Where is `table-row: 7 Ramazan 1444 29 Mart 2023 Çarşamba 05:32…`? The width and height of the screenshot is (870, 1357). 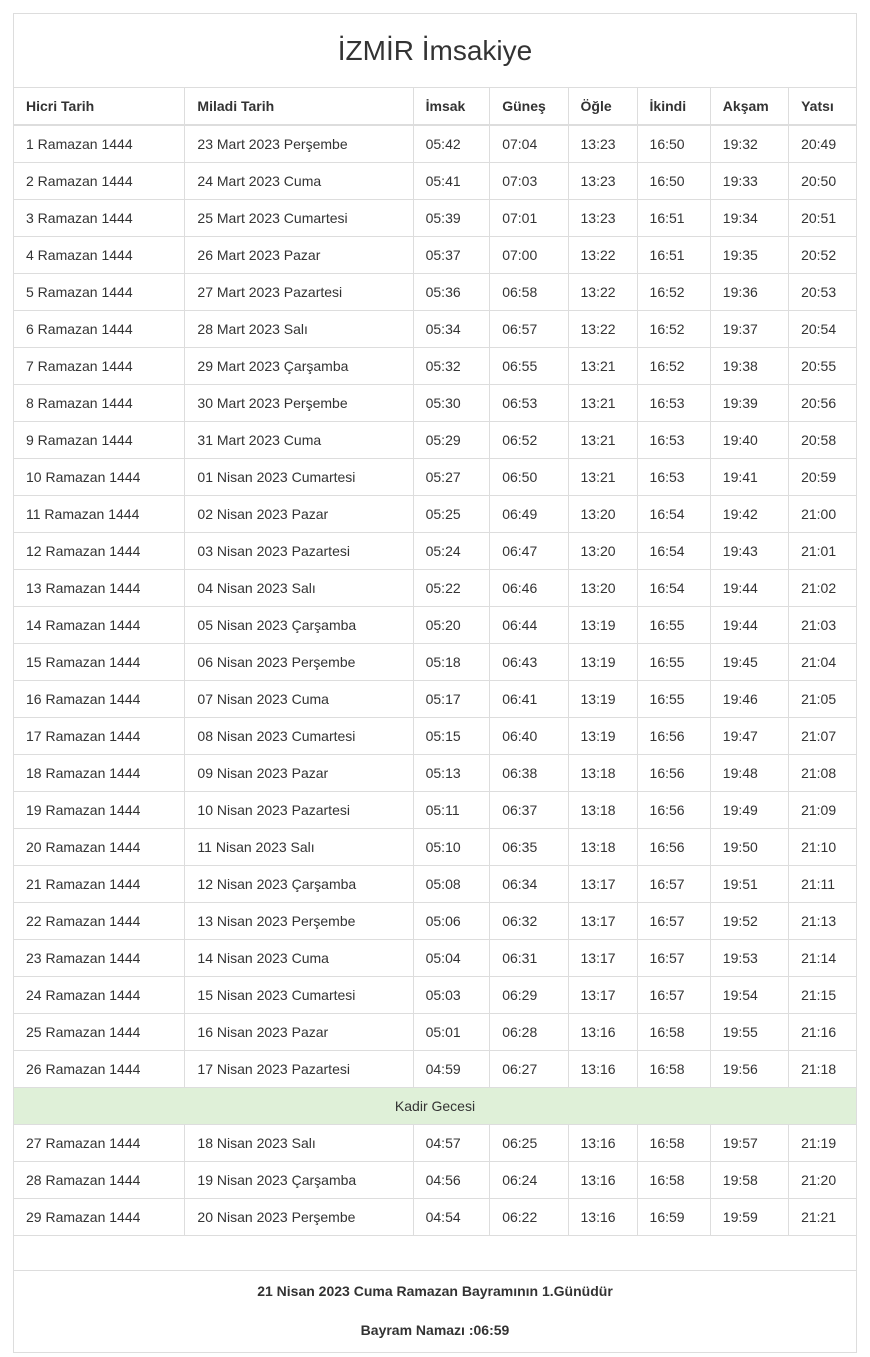
table-row: 7 Ramazan 1444 29 Mart 2023 Çarşamba 05:32… is located at coordinates (435, 366).